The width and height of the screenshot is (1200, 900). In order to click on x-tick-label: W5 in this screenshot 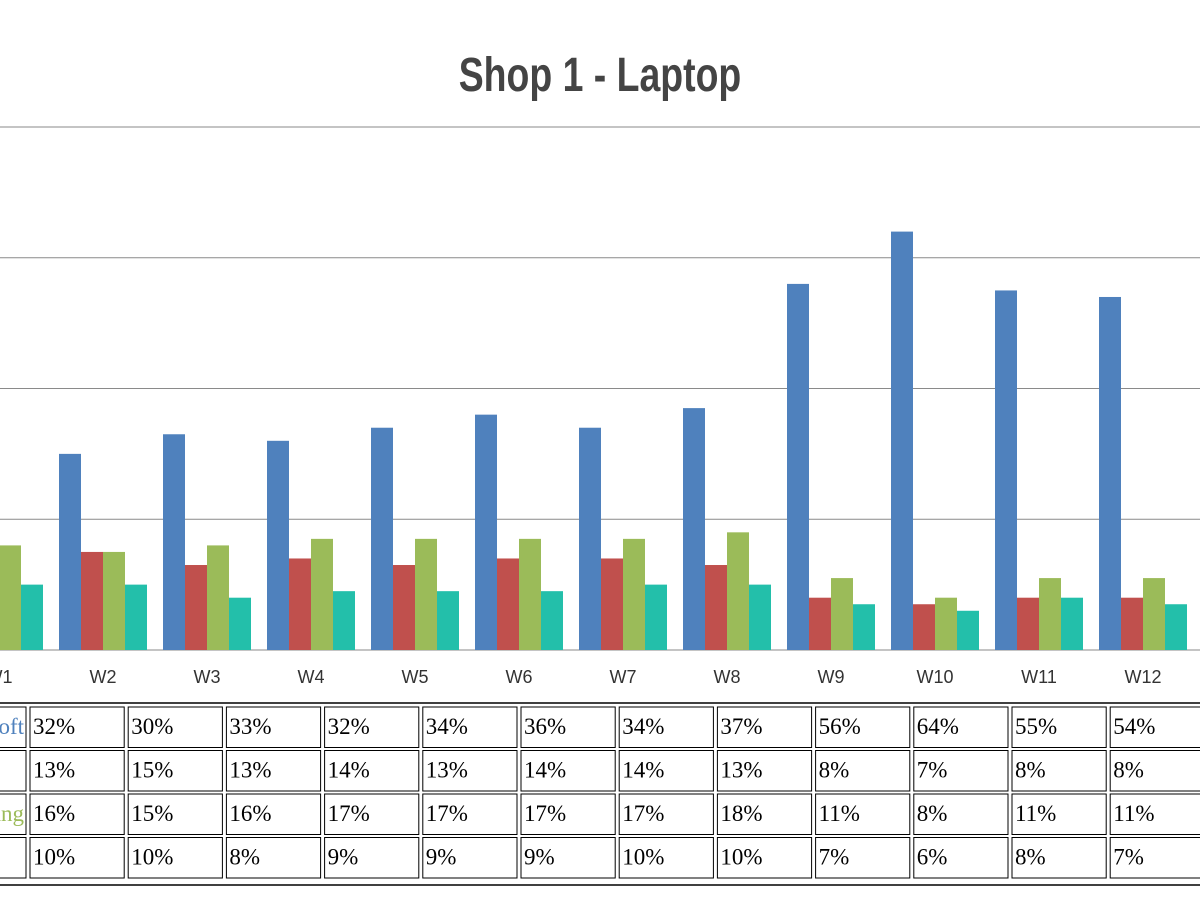, I will do `click(415, 677)`.